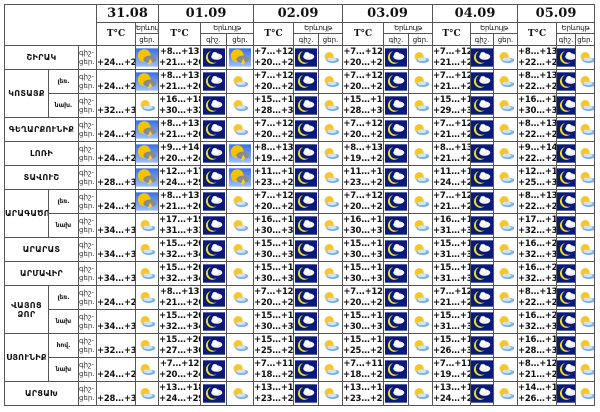  Describe the element at coordinates (41, 129) in the screenshot. I see `region-name: ԳԵՂԱՐՔՈՒՆԻՔ` at that location.